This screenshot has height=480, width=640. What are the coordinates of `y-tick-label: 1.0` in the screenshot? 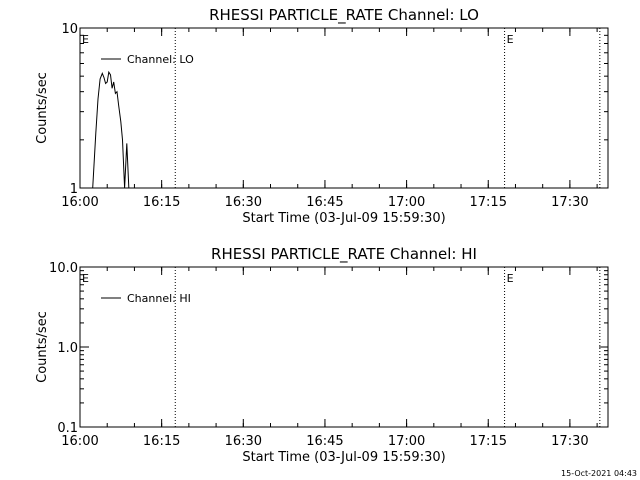 It's located at (67, 348).